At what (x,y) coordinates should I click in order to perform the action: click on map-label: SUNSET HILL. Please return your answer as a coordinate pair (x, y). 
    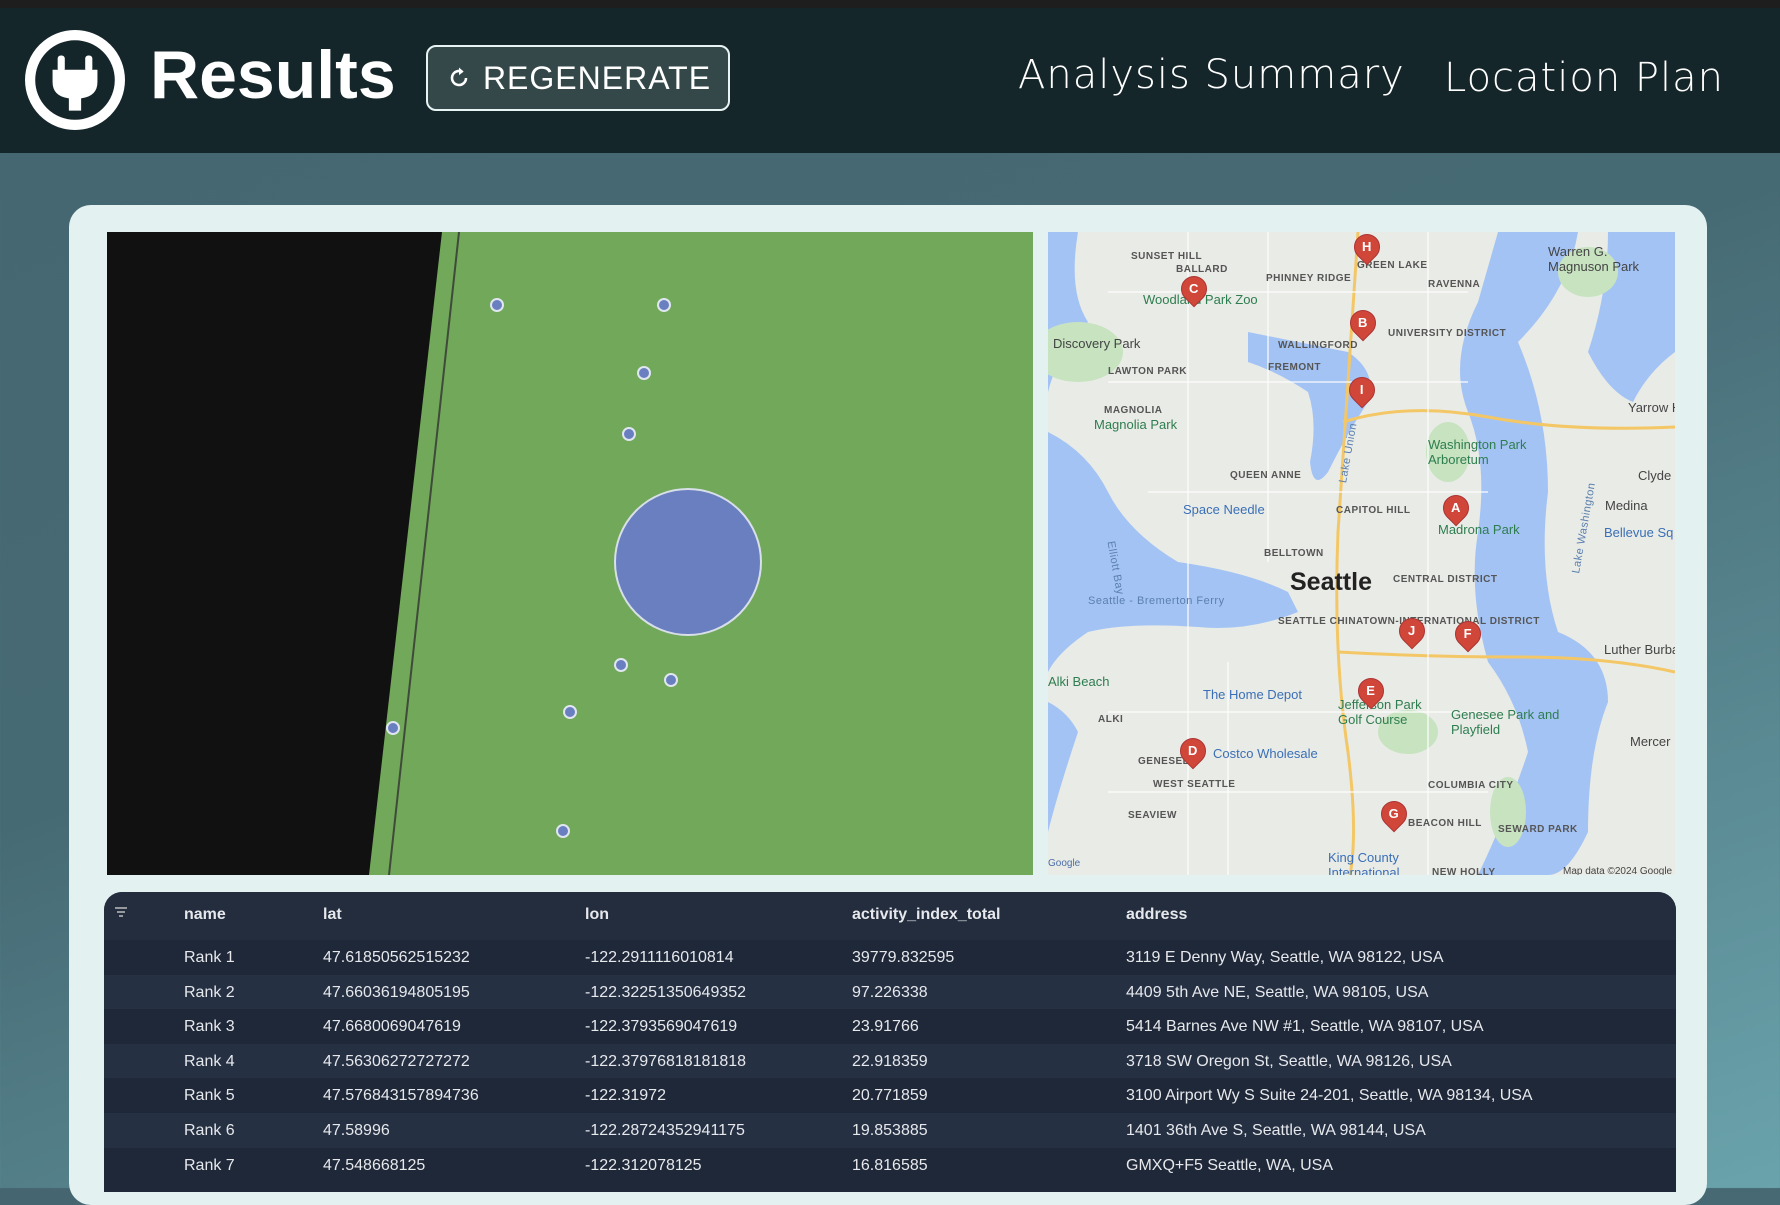
    Looking at the image, I should click on (1167, 256).